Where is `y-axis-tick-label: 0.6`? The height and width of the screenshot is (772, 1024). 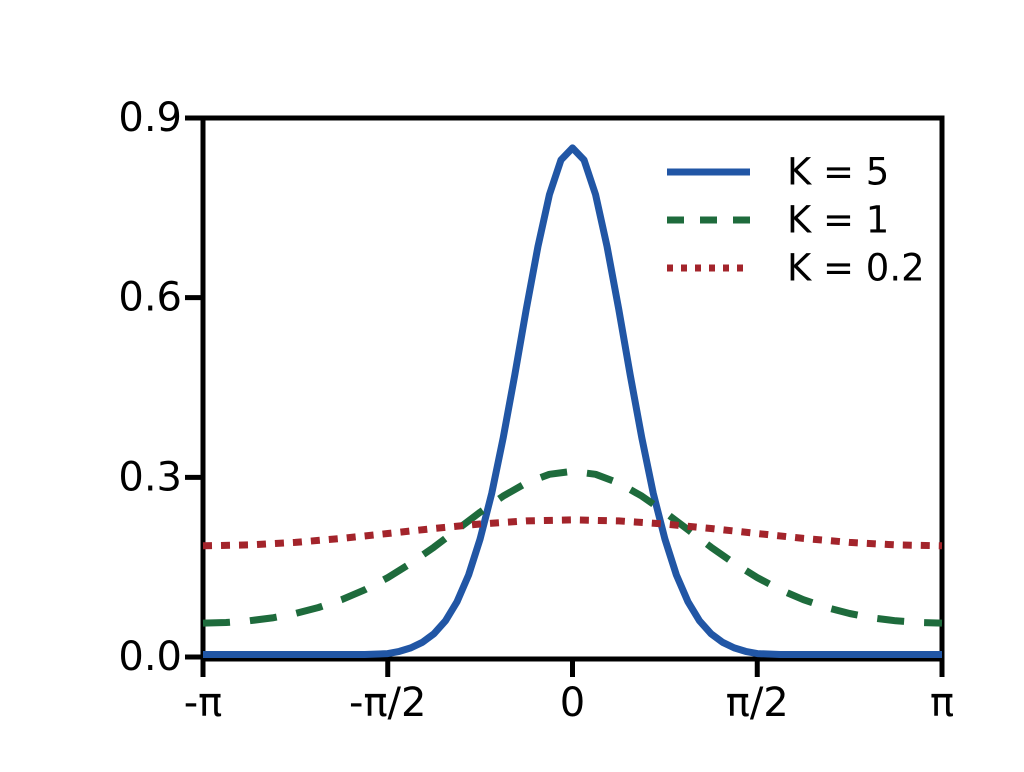
y-axis-tick-label: 0.6 is located at coordinates (150, 298).